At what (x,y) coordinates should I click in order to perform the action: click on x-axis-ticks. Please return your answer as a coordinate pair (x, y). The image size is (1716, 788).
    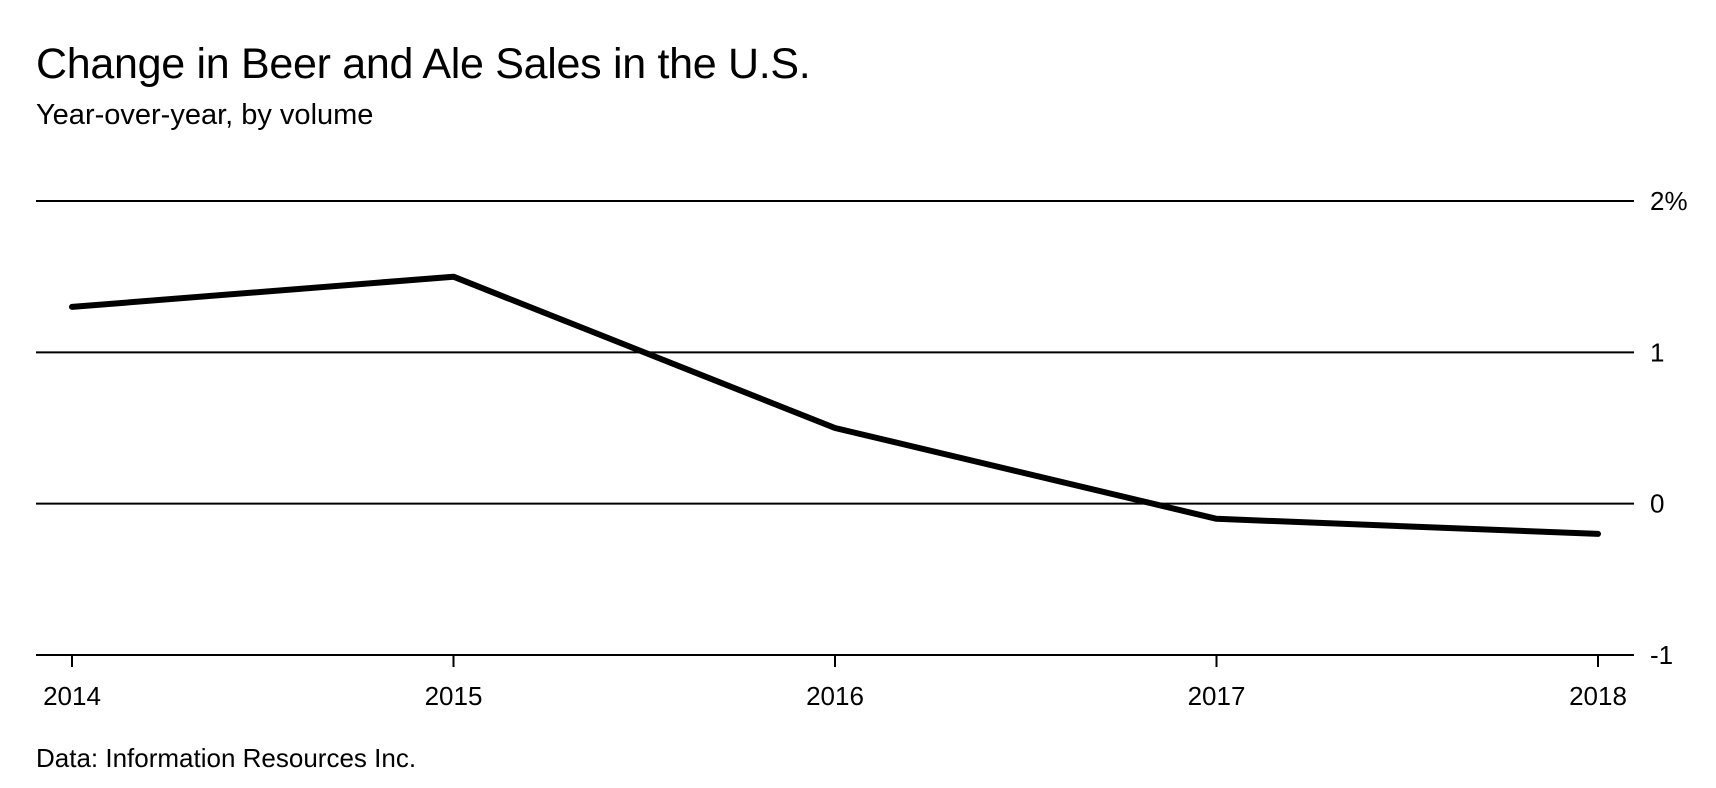
    Looking at the image, I should click on (835, 661).